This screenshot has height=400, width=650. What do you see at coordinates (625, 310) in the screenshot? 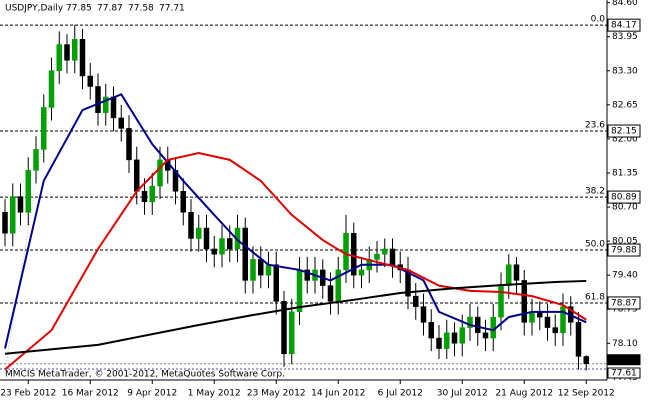
I see `y-tick-label: 78.75` at bounding box center [625, 310].